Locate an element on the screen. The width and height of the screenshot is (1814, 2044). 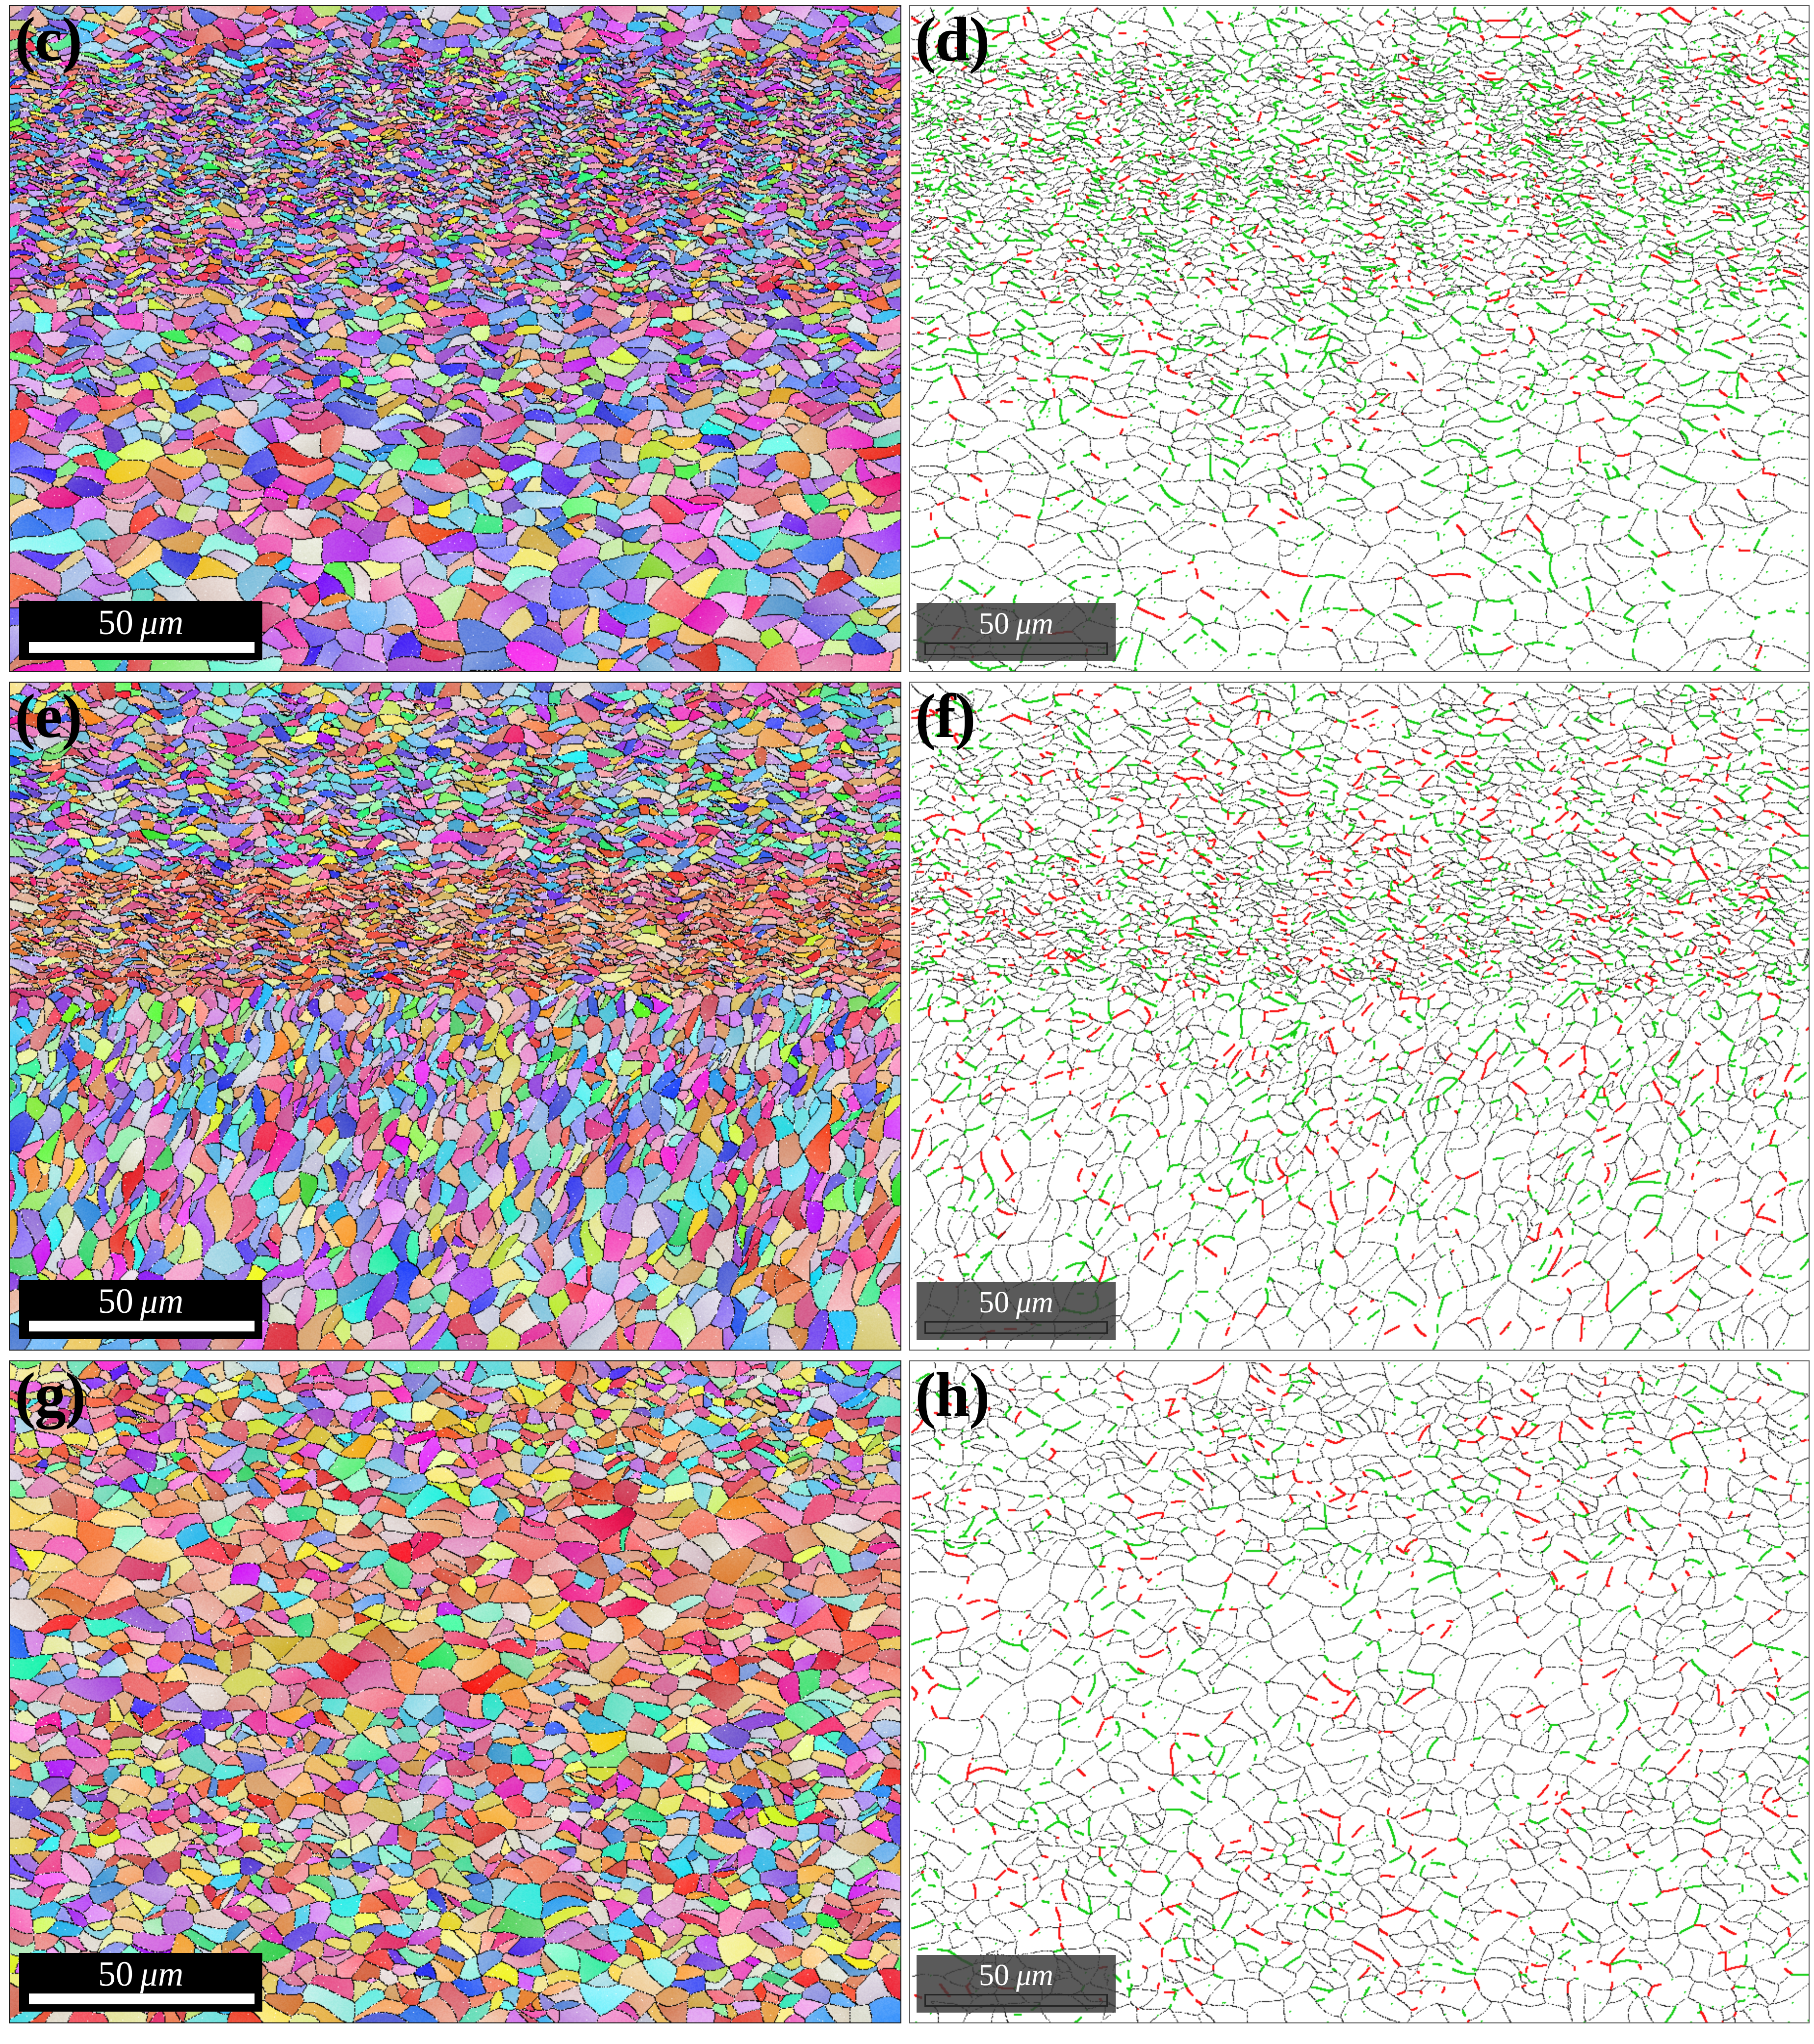
scalebar-h: 50 μm is located at coordinates (1016, 1984).